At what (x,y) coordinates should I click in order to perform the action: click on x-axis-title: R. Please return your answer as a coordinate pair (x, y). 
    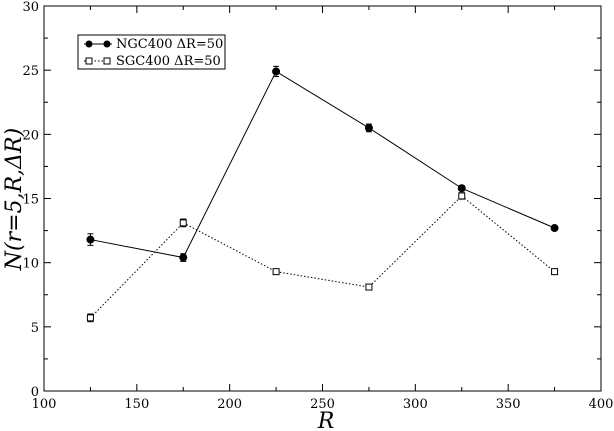
    Looking at the image, I should click on (326, 420).